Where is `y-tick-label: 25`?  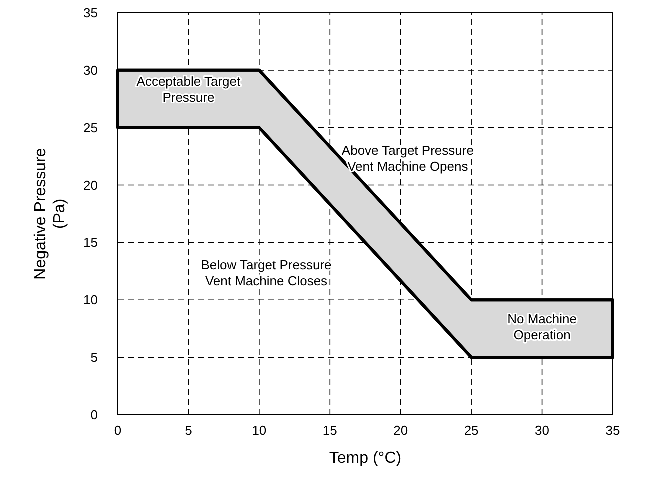
y-tick-label: 25 is located at coordinates (91, 128).